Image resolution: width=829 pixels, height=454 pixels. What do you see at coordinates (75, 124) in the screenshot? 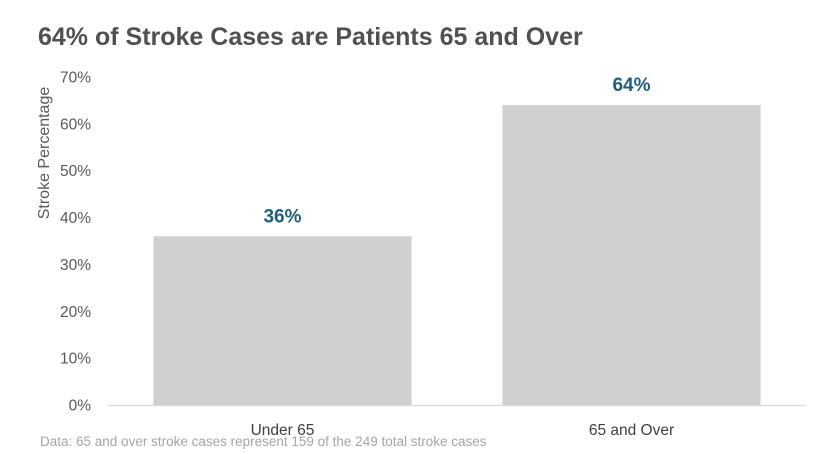
I see `y-tick-label: 60%` at bounding box center [75, 124].